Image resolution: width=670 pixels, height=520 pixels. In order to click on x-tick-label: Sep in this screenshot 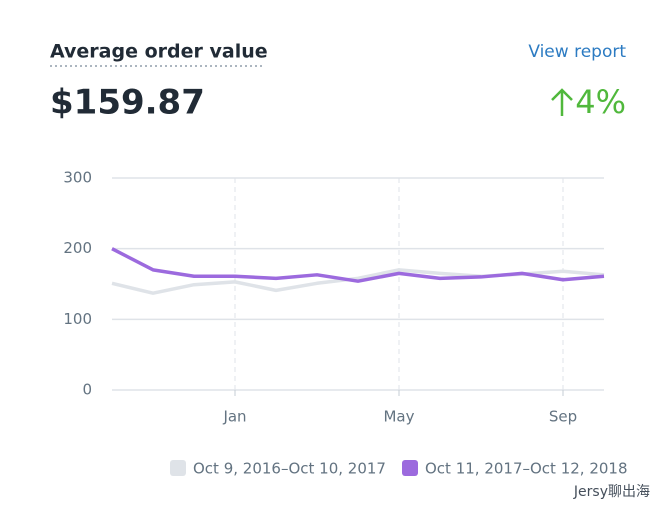, I will do `click(563, 417)`.